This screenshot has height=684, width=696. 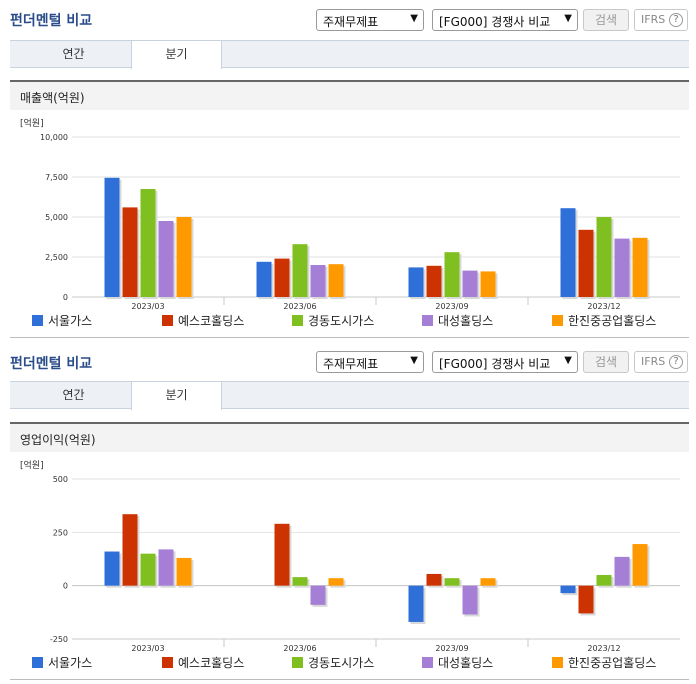 What do you see at coordinates (59, 639) in the screenshot?
I see `y-tick-label: -250` at bounding box center [59, 639].